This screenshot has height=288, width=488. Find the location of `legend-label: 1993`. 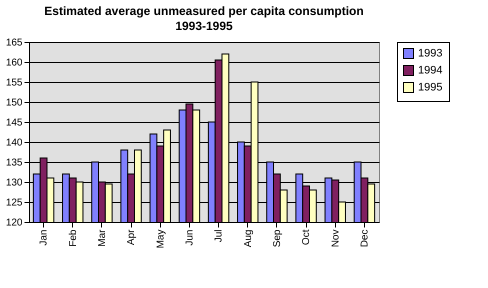

legend-label: 1993 is located at coordinates (430, 54).